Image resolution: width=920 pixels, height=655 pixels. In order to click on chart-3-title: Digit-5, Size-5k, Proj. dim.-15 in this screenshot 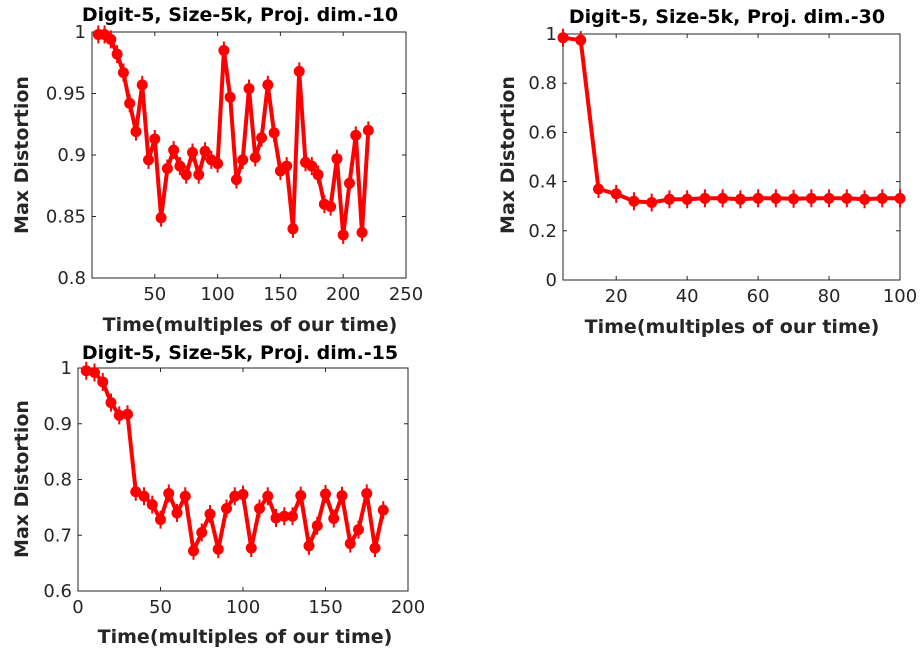, I will do `click(240, 353)`.